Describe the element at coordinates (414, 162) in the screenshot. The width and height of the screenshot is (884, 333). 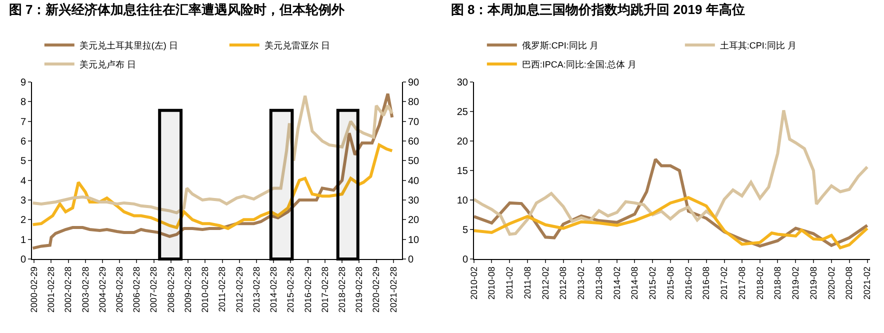
I see `y2-tick-label: 50` at that location.